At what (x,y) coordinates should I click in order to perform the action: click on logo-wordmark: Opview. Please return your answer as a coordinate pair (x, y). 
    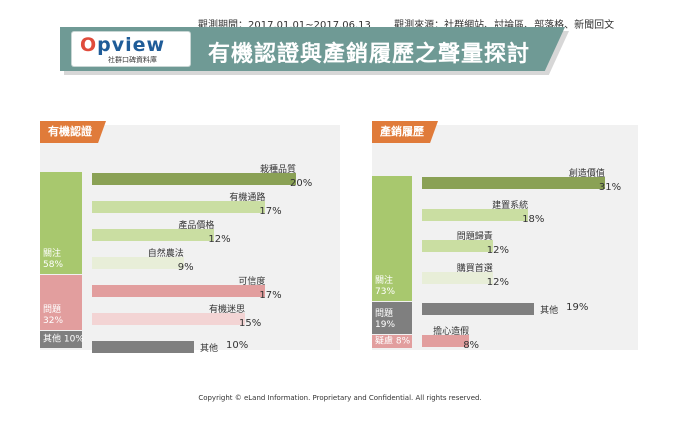
    Looking at the image, I should click on (123, 45).